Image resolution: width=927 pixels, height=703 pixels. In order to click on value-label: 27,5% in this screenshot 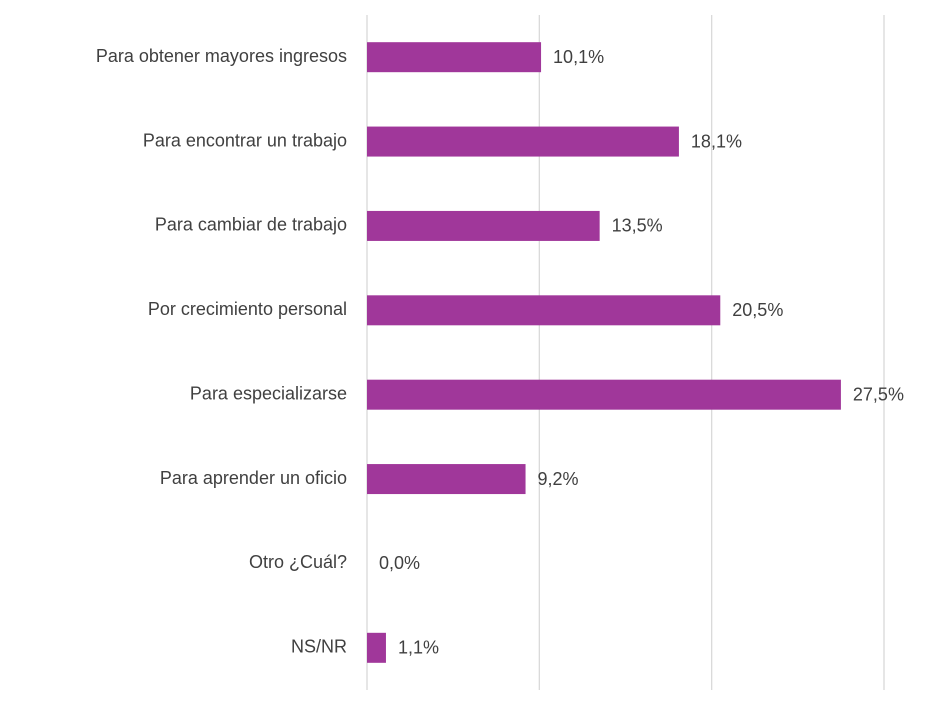, I will do `click(878, 394)`.